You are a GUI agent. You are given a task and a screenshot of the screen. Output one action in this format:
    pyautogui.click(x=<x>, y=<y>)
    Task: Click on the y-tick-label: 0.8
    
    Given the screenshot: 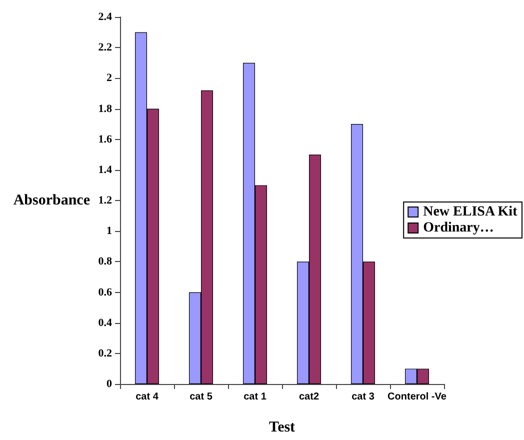 What is the action you would take?
    pyautogui.click(x=105, y=262)
    